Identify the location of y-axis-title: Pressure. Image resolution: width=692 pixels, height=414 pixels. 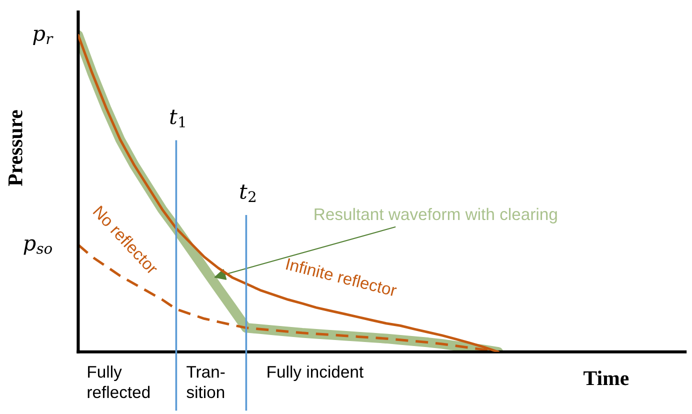
(15, 148).